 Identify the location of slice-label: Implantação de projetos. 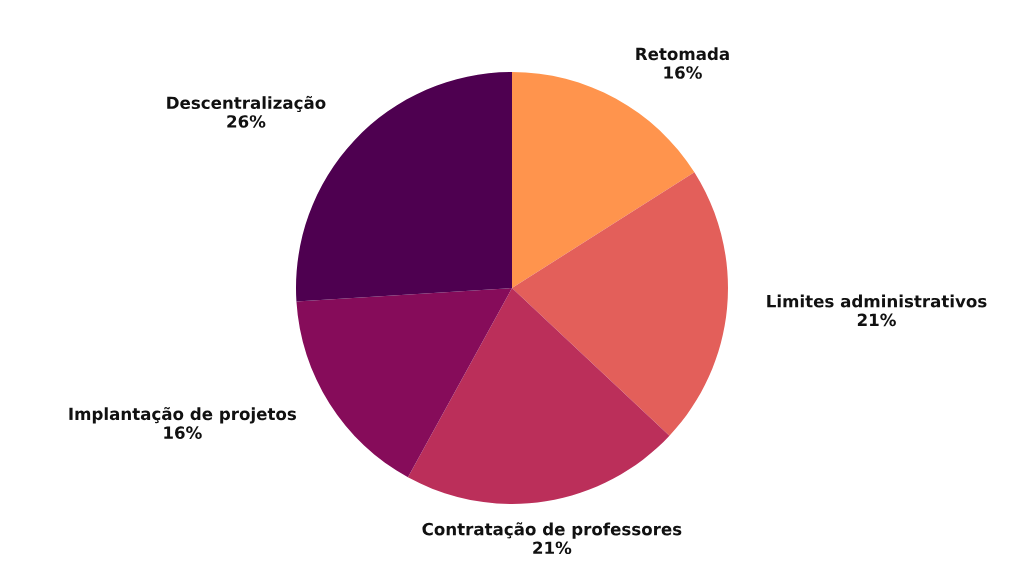
(183, 415).